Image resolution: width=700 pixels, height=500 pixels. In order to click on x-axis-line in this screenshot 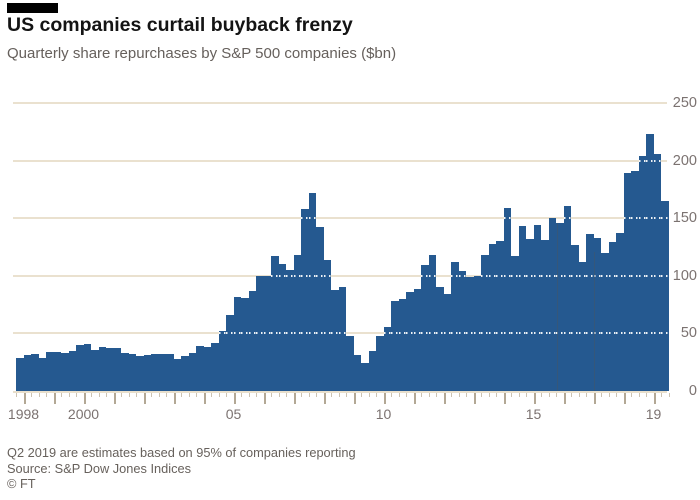, I will do `click(340, 392)`.